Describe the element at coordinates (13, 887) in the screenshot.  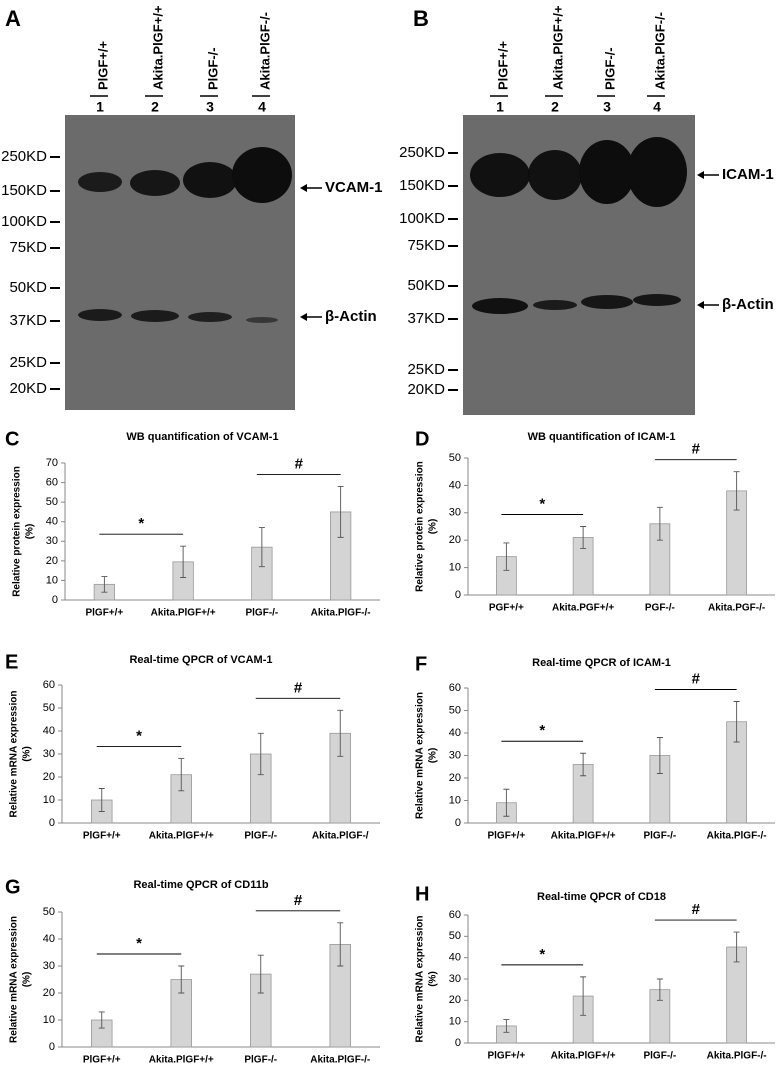
I see `panel-letter: G` at that location.